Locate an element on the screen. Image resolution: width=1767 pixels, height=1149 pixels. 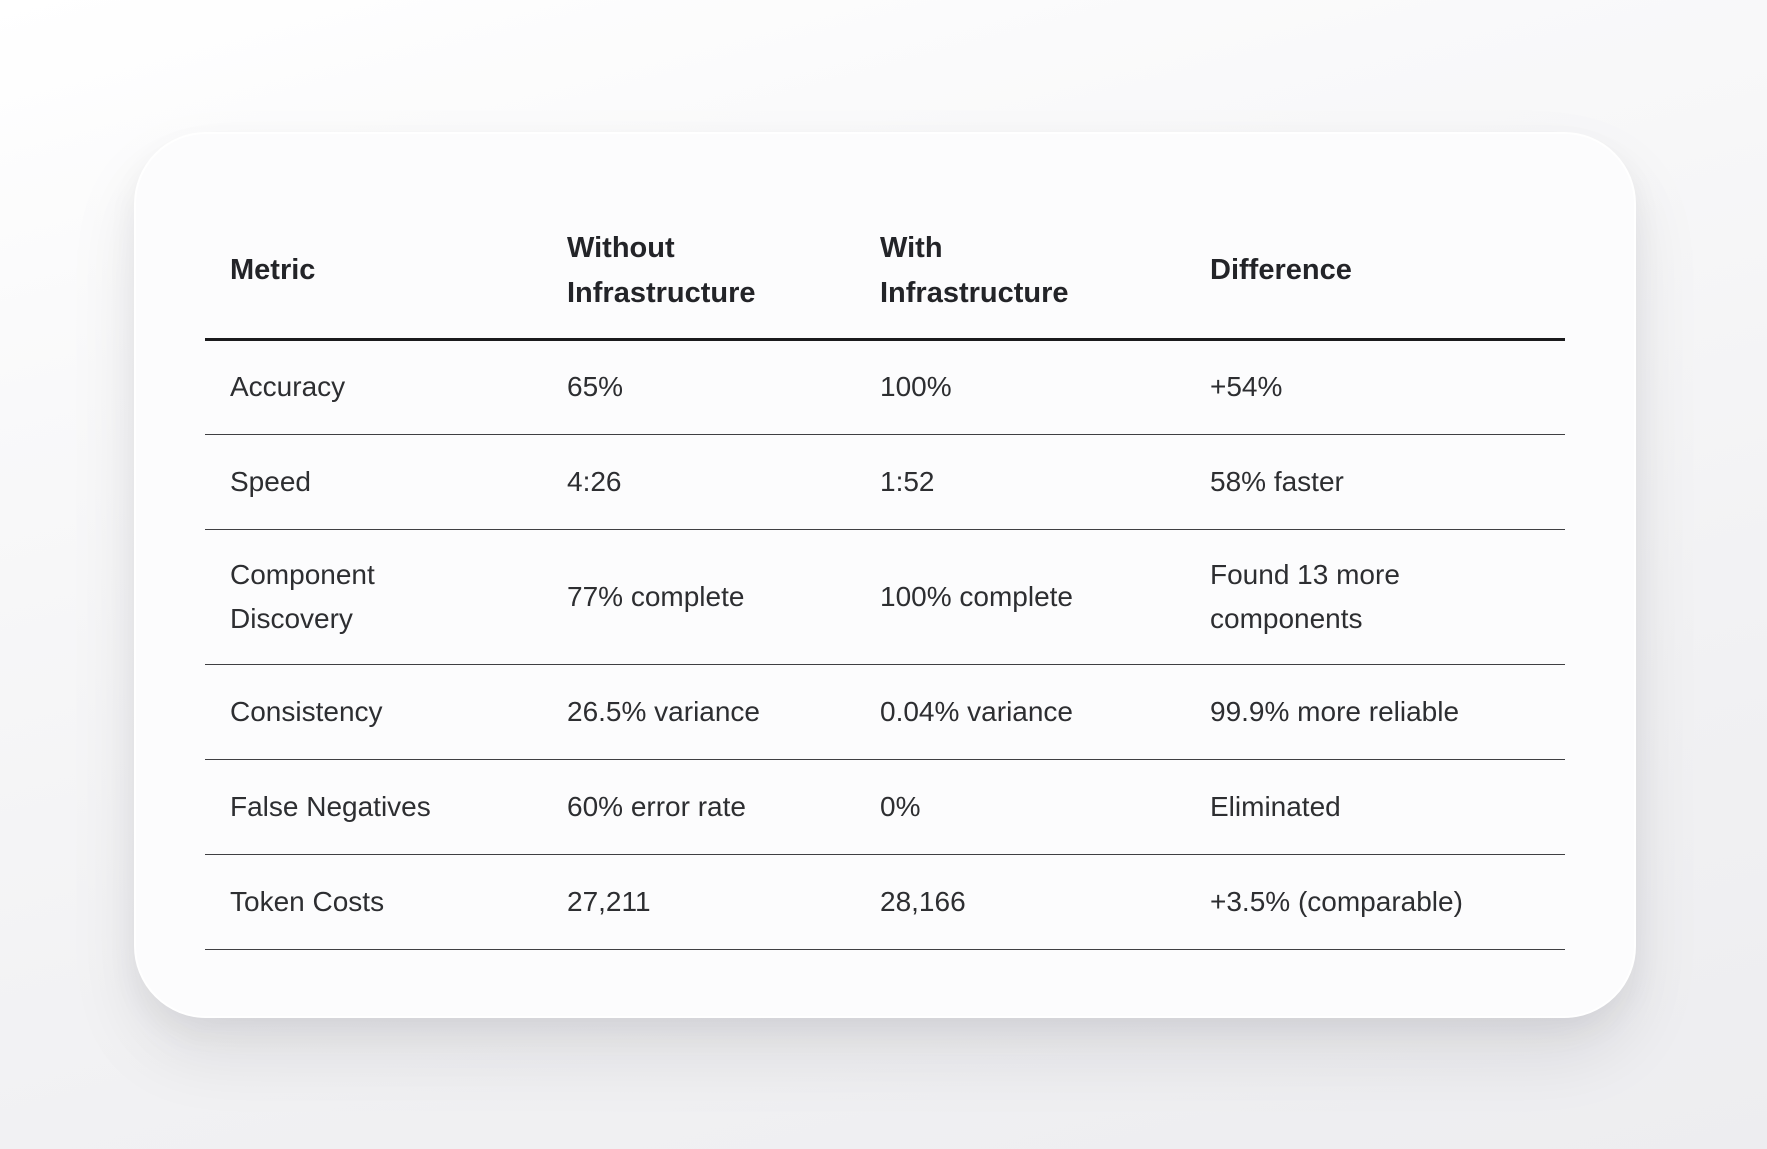
difference-cell: Found 13 more components is located at coordinates (1375, 597).